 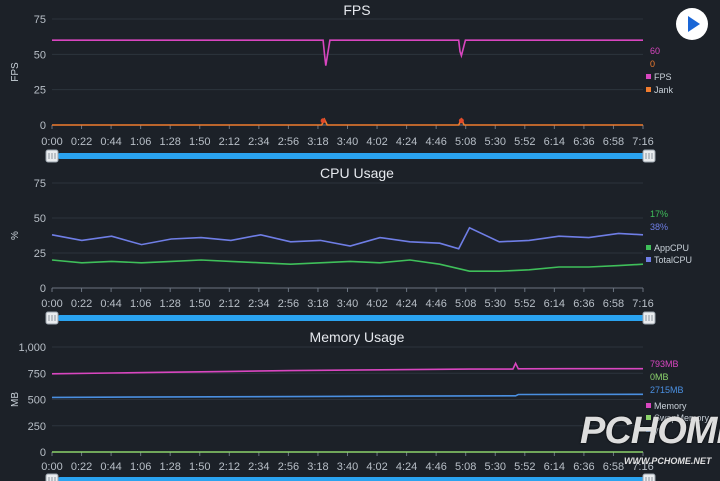 I want to click on series-line-appcpu, so click(x=347, y=265).